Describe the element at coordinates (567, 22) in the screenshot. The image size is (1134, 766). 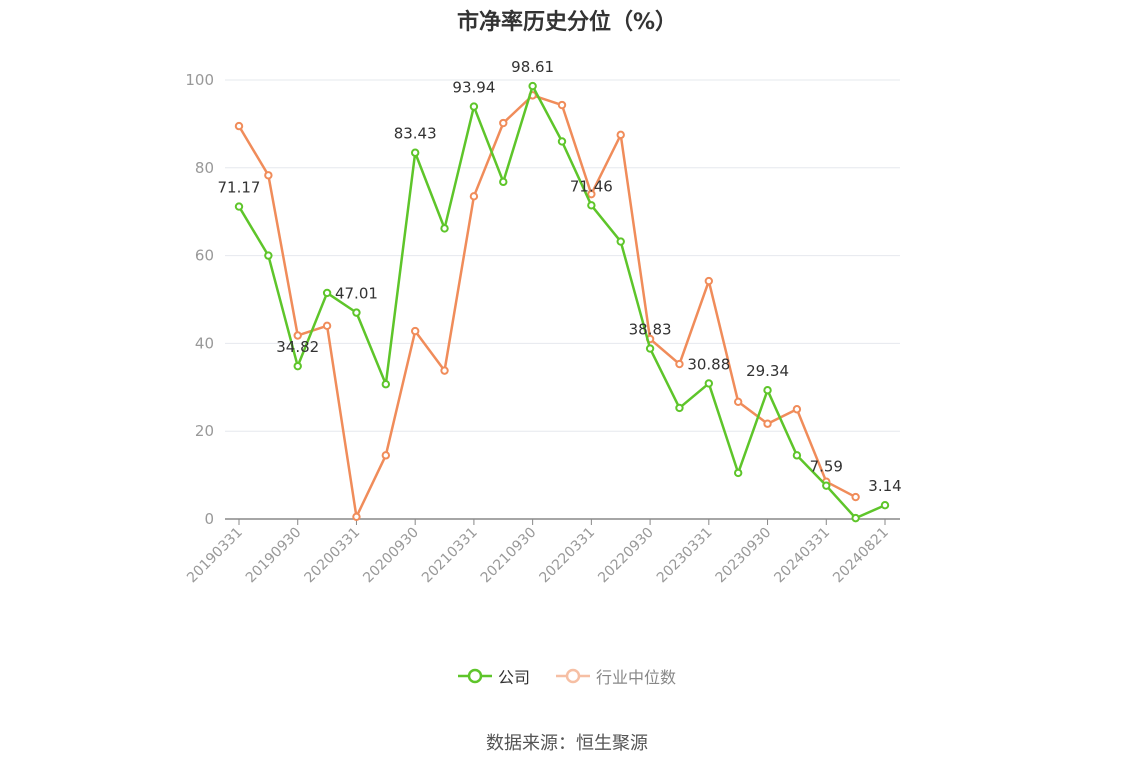
I see `chart-title: 市净率历史分位（%）` at that location.